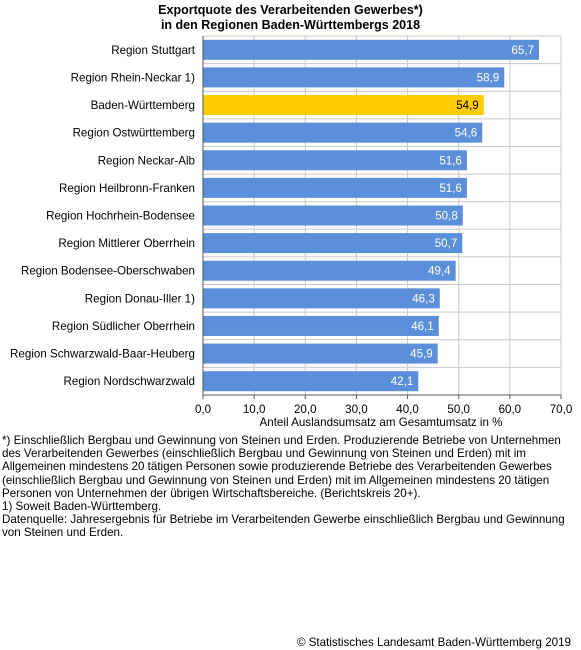  What do you see at coordinates (421, 354) in the screenshot?
I see `value-label: 45,9` at bounding box center [421, 354].